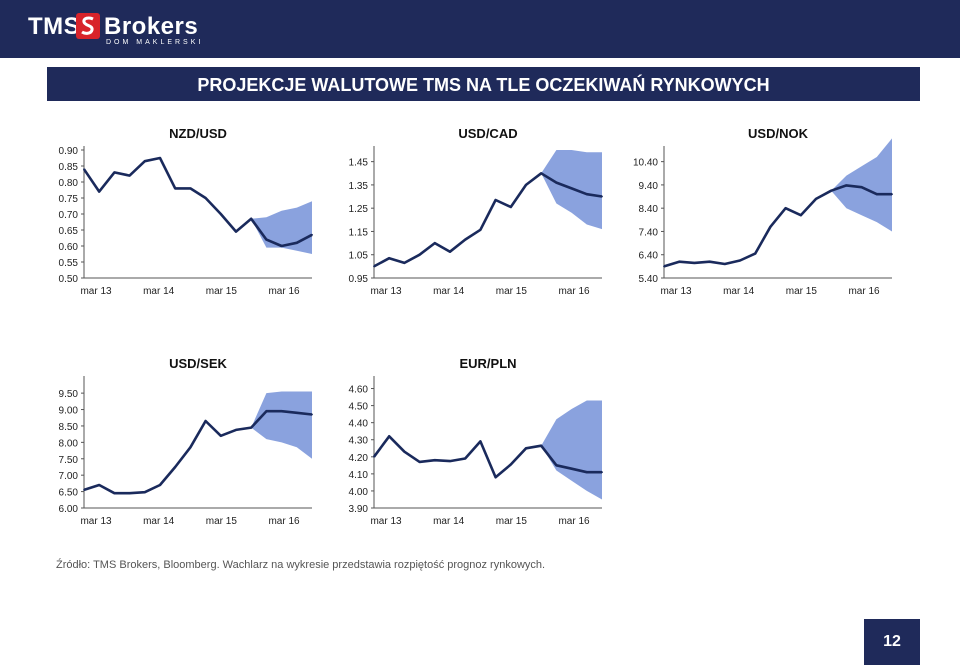  What do you see at coordinates (359, 475) in the screenshot?
I see `y-tick-label: 4.10` at bounding box center [359, 475].